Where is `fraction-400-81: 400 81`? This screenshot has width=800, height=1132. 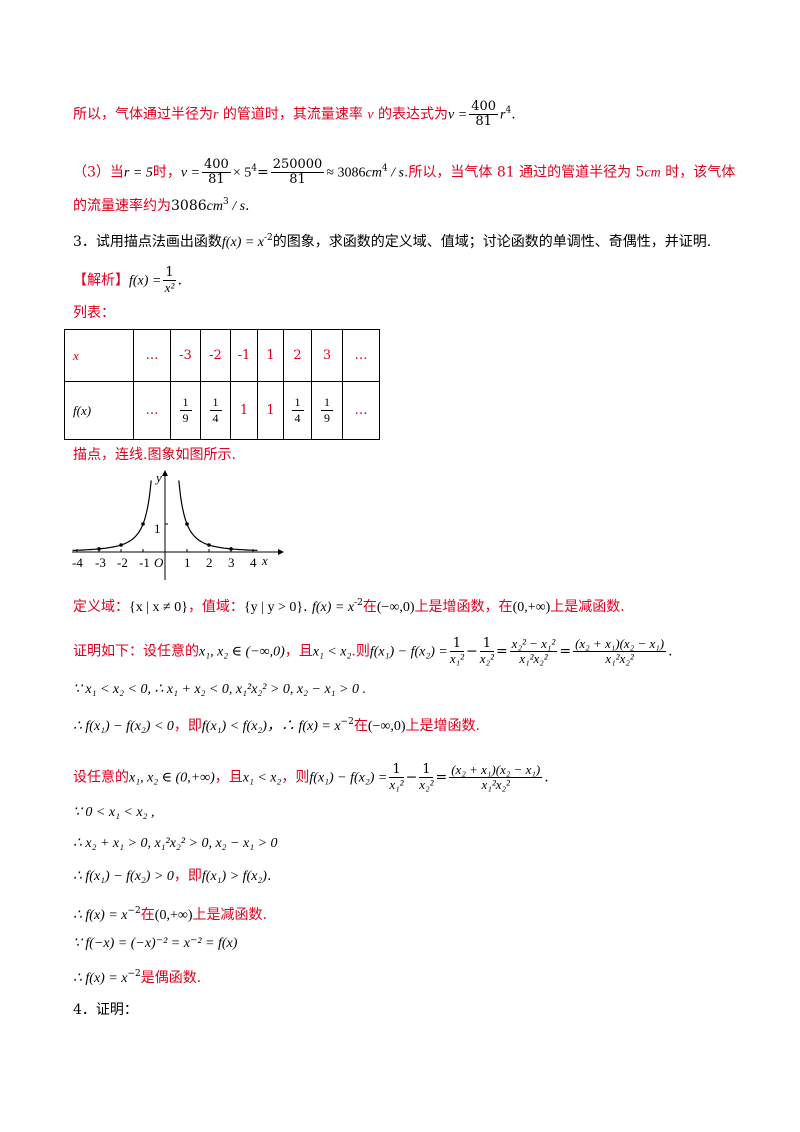 fraction-400-81: 400 81 is located at coordinates (484, 114).